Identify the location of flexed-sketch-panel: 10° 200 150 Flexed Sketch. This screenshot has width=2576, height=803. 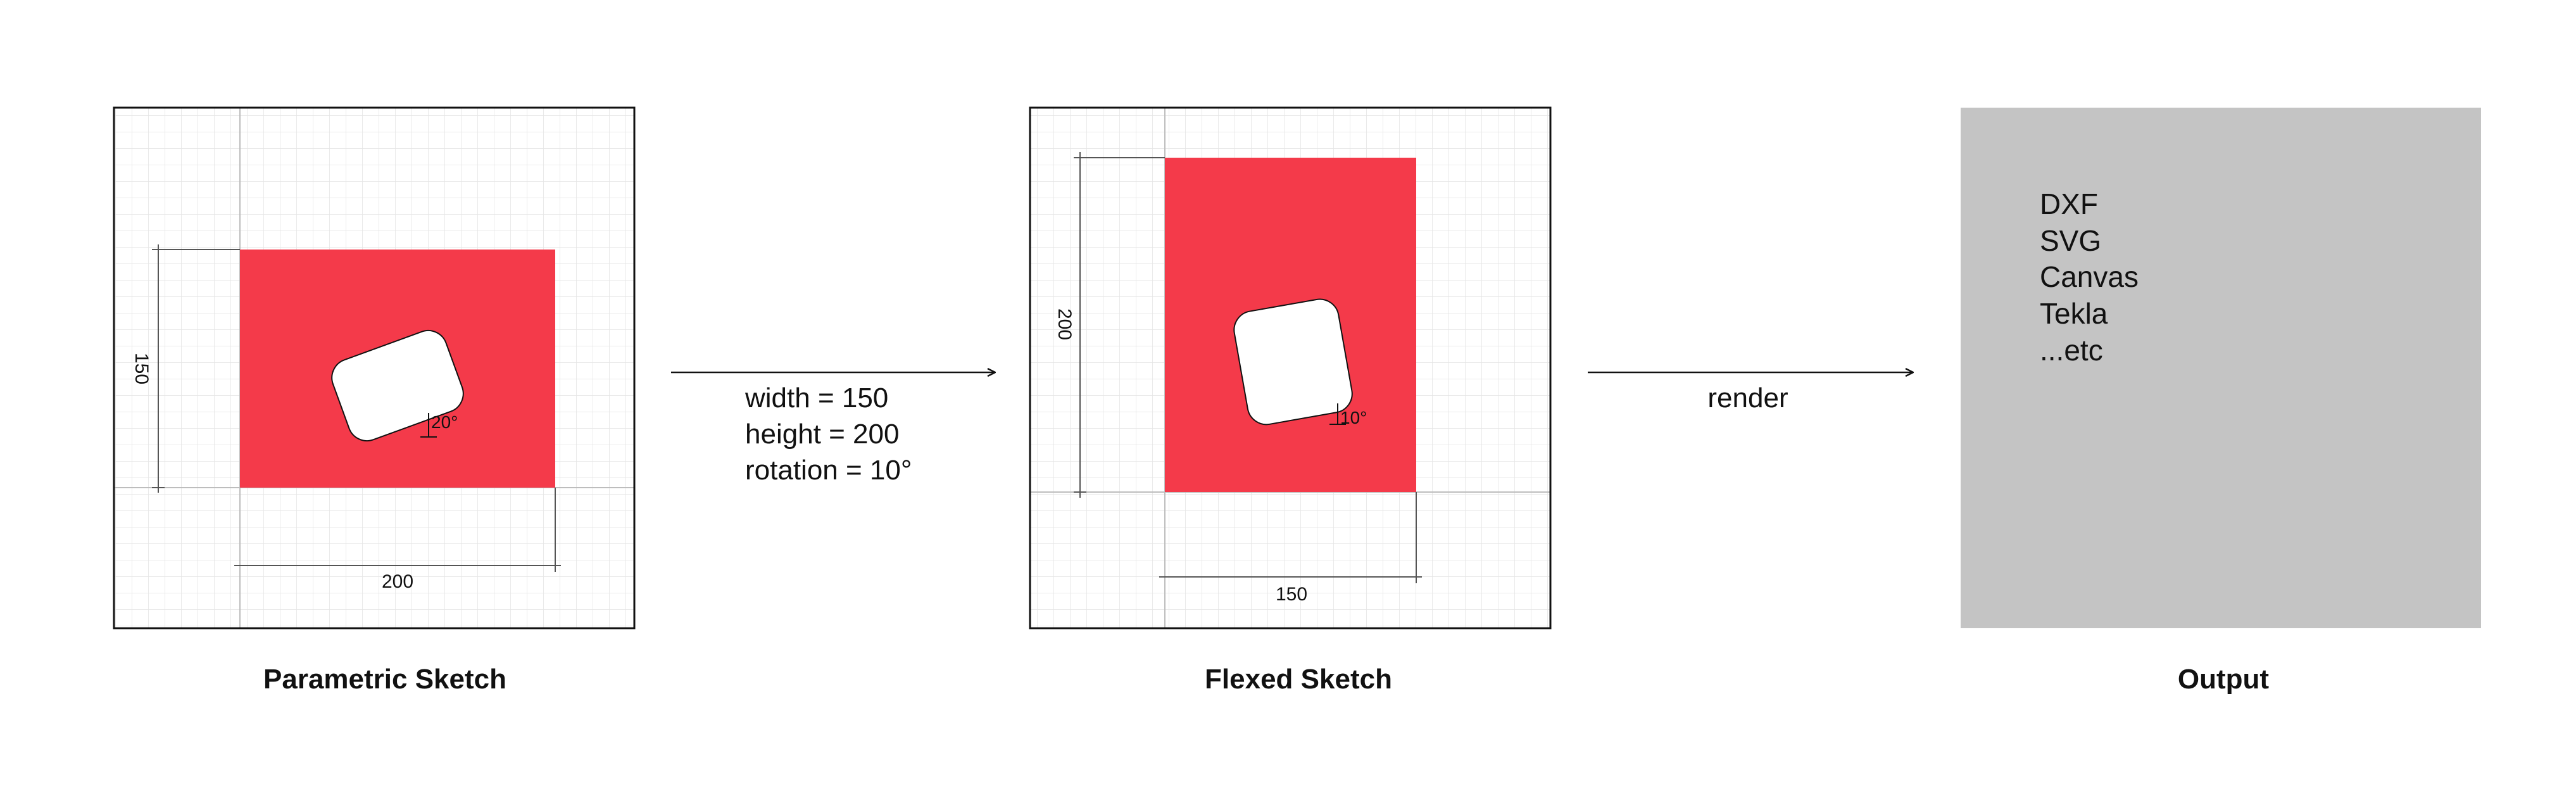
(1290, 400).